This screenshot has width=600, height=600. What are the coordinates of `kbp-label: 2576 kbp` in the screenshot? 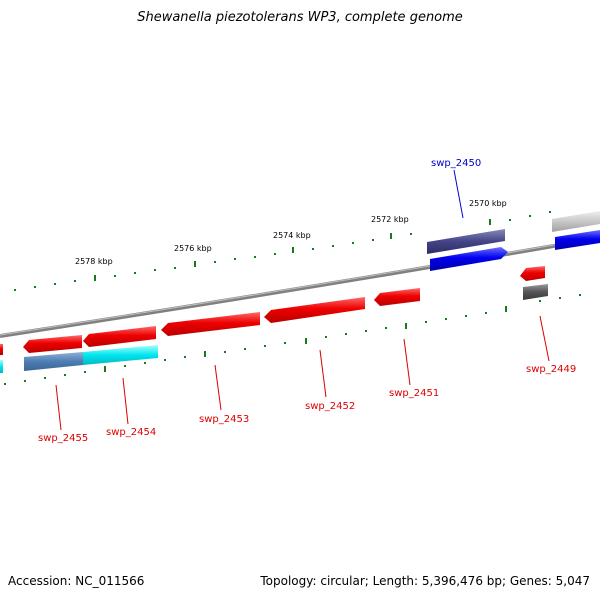 It's located at (193, 248).